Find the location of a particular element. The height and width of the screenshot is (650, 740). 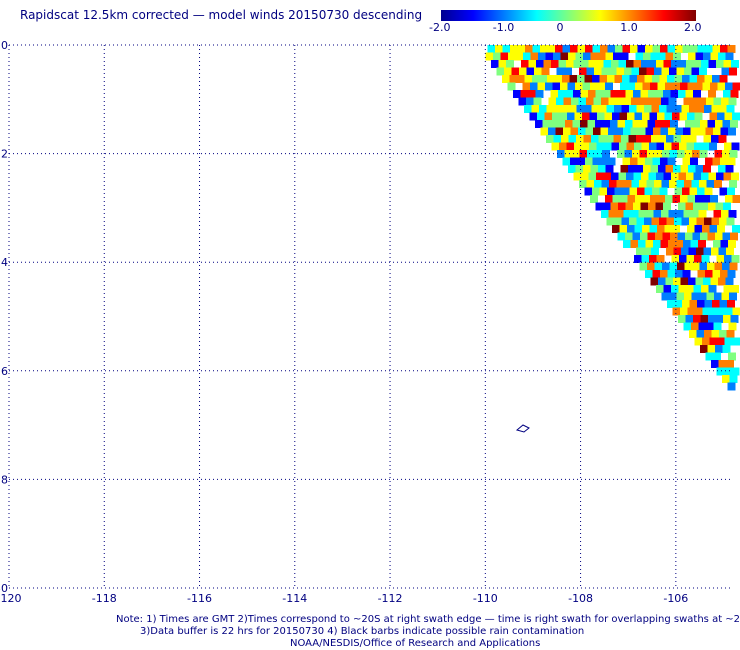

lon-tick-label: -110 is located at coordinates (485, 598).